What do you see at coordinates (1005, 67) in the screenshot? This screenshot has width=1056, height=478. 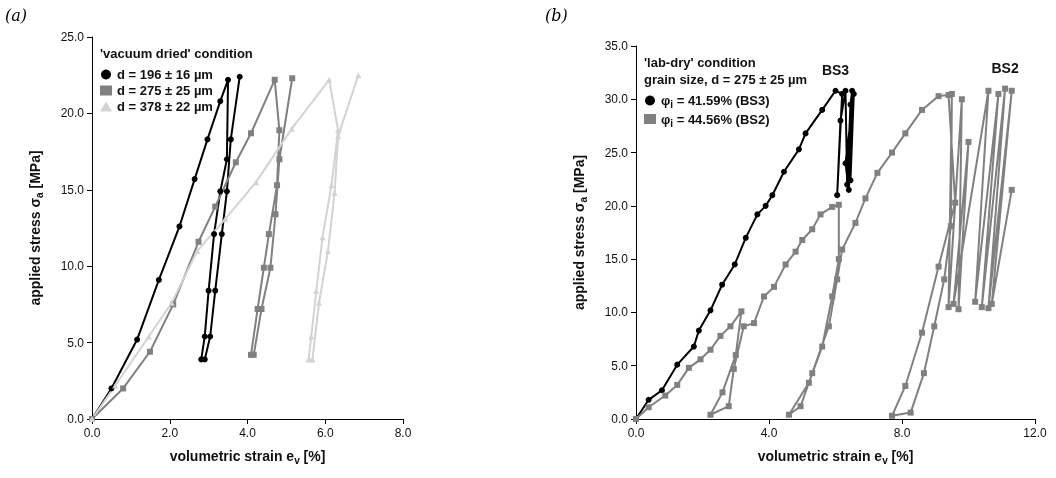 I see `annotation: BS2` at bounding box center [1005, 67].